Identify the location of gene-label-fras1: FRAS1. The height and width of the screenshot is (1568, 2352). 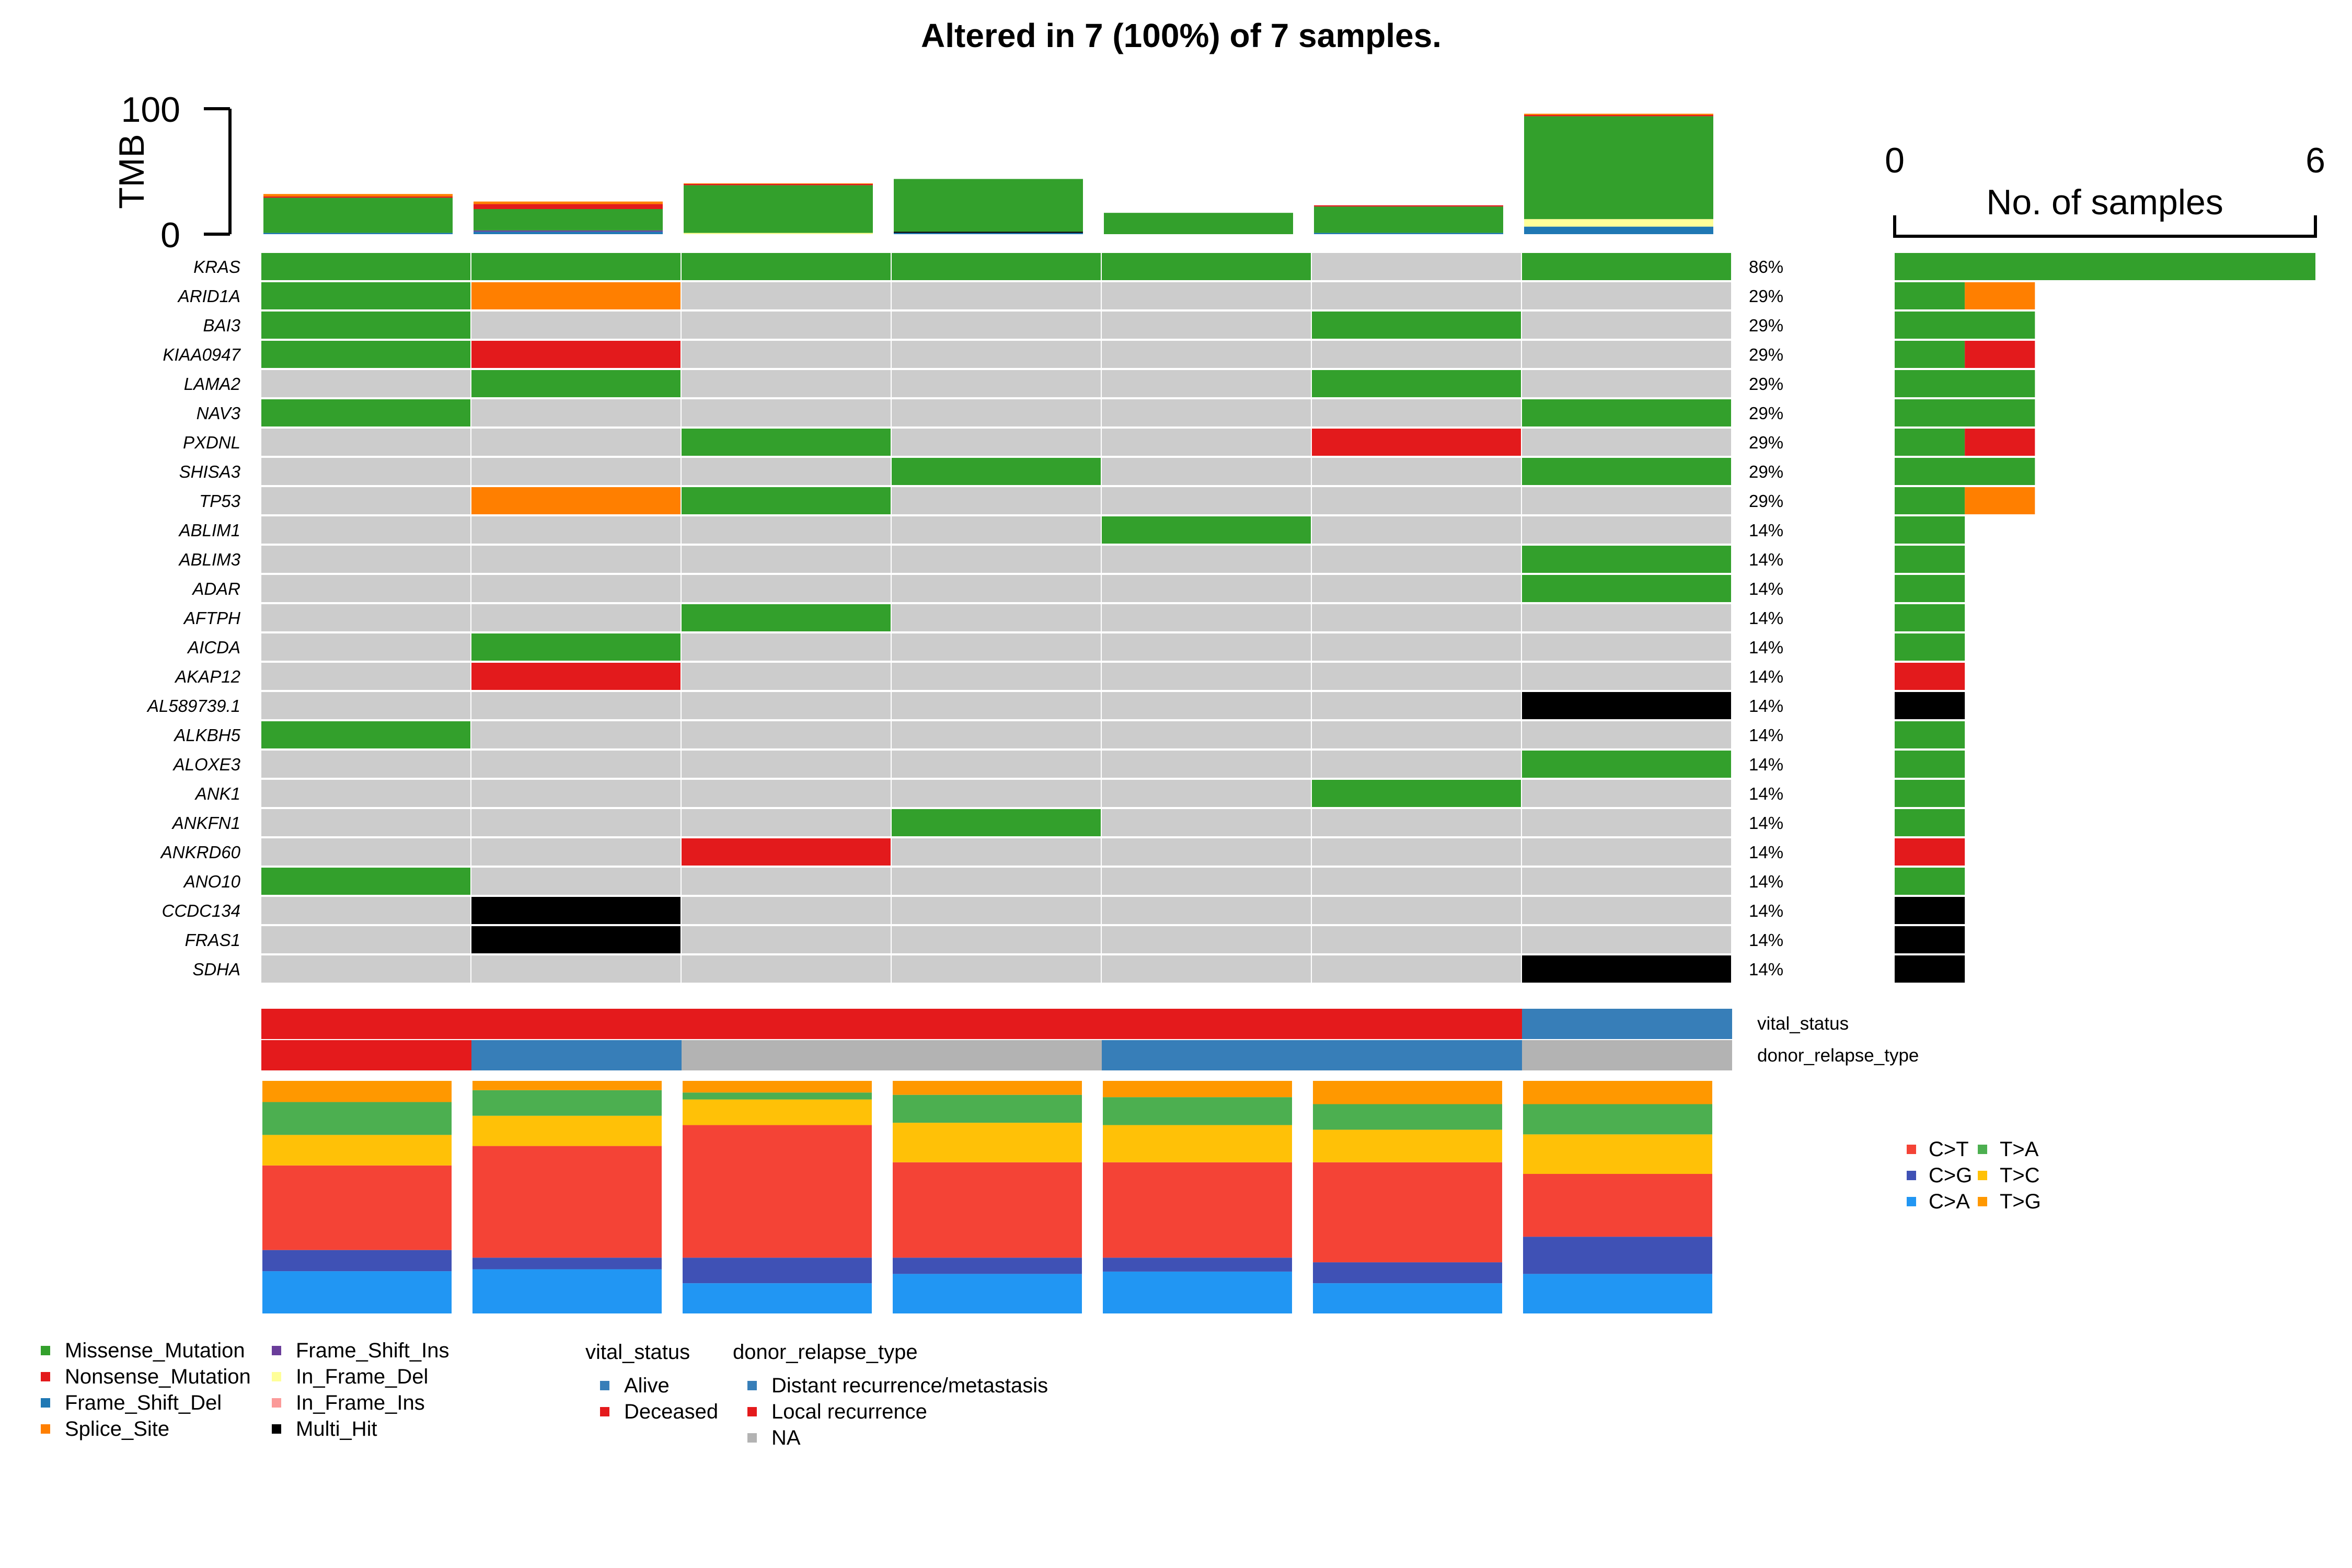
(212, 940).